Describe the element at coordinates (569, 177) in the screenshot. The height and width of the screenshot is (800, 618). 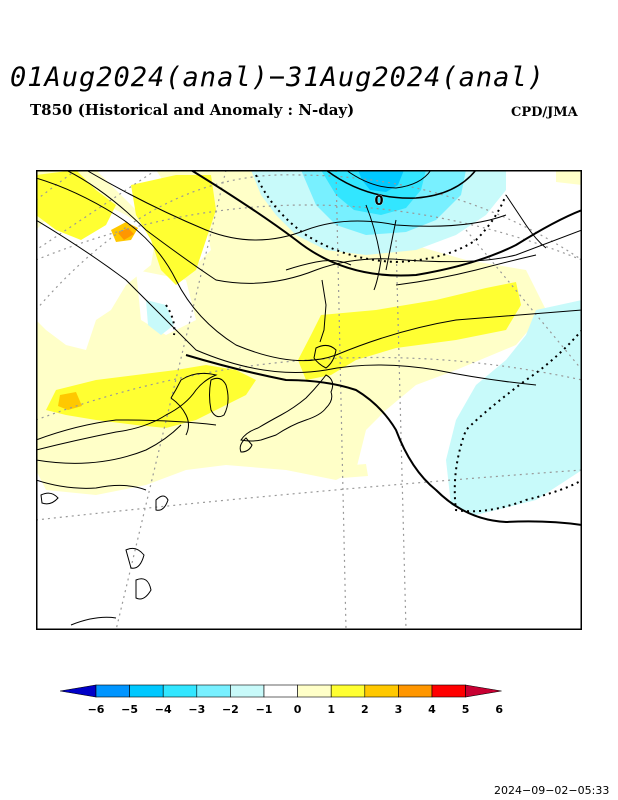
I see `shade-plus1-b` at that location.